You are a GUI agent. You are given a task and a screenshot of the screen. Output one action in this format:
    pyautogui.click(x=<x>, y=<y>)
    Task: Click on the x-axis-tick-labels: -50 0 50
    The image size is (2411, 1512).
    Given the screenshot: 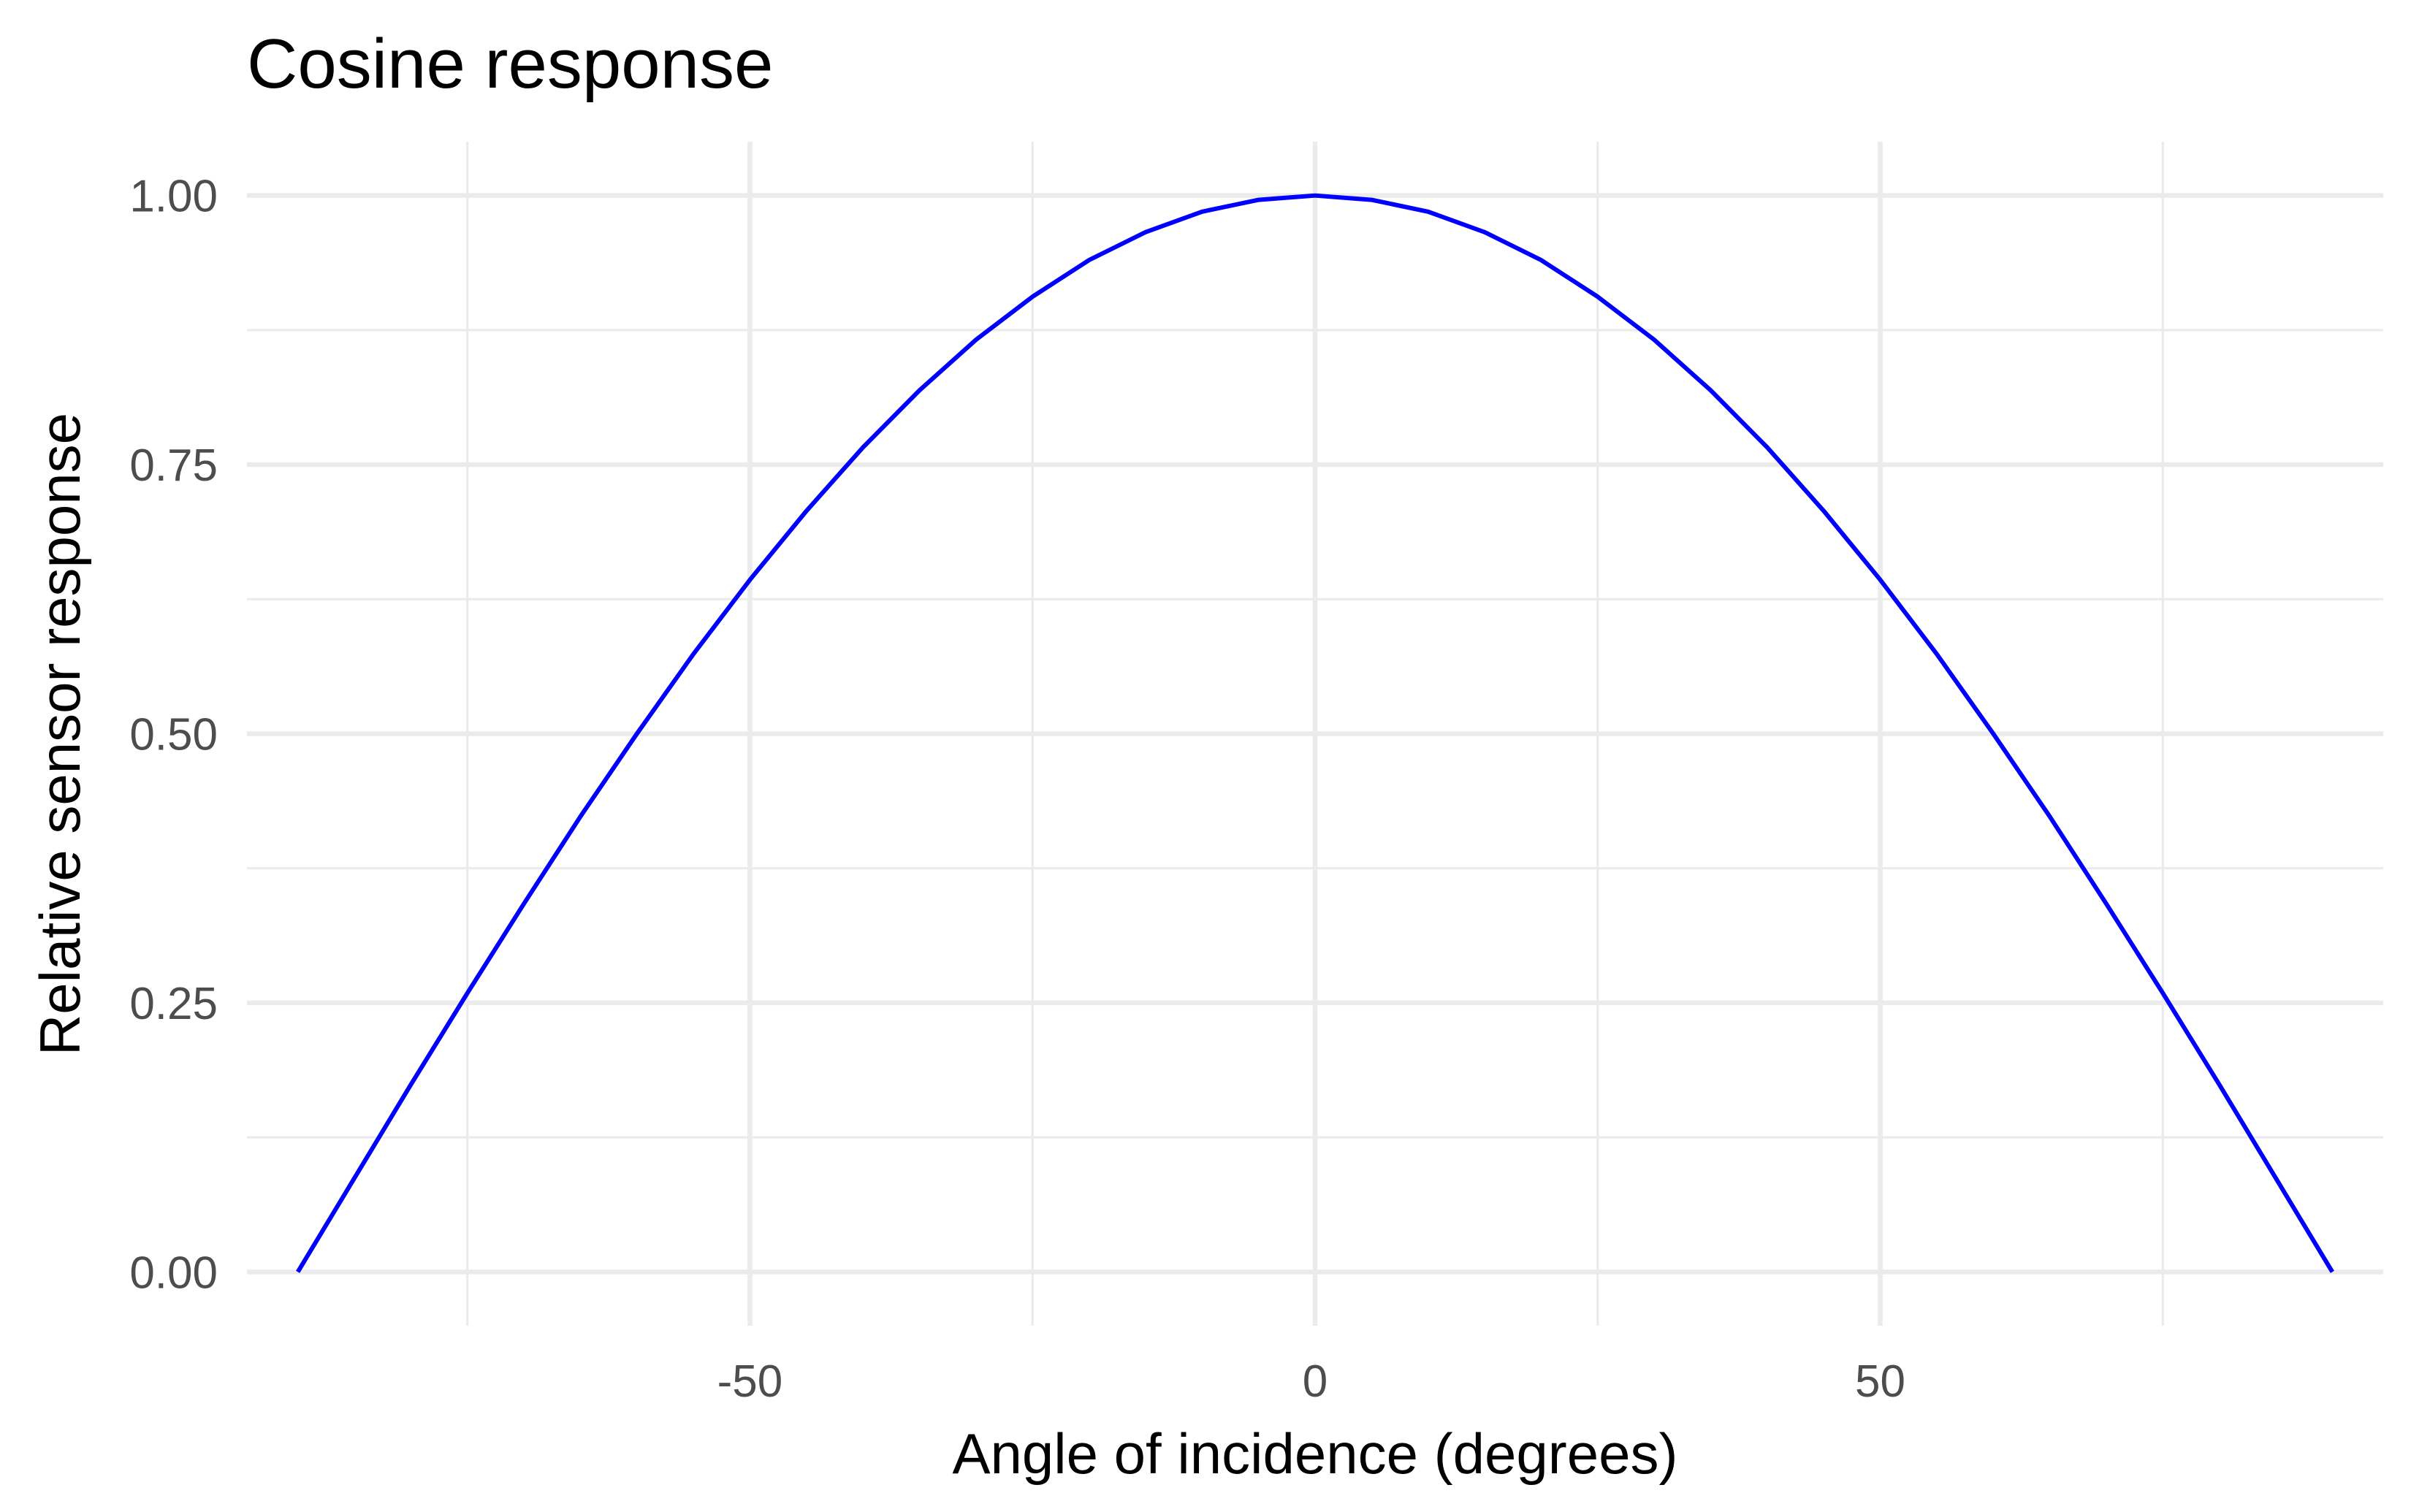 What is the action you would take?
    pyautogui.click(x=1311, y=1381)
    